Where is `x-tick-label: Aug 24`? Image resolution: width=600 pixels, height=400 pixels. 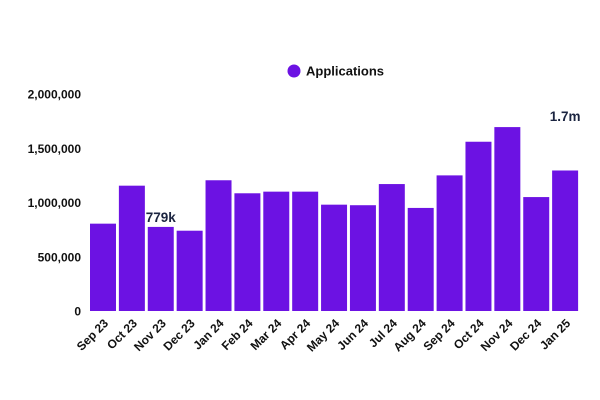 x-tick-label: Aug 24 is located at coordinates (410, 335).